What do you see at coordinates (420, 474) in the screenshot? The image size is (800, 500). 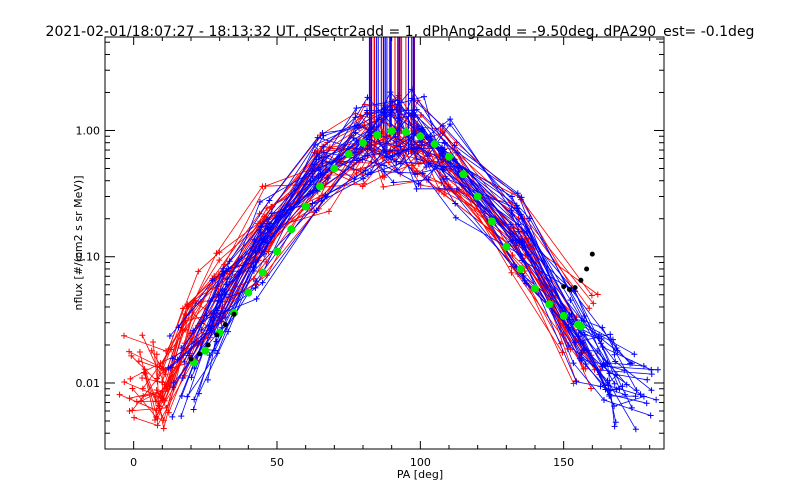 I see `x-axis-label: PA [deg]` at bounding box center [420, 474].